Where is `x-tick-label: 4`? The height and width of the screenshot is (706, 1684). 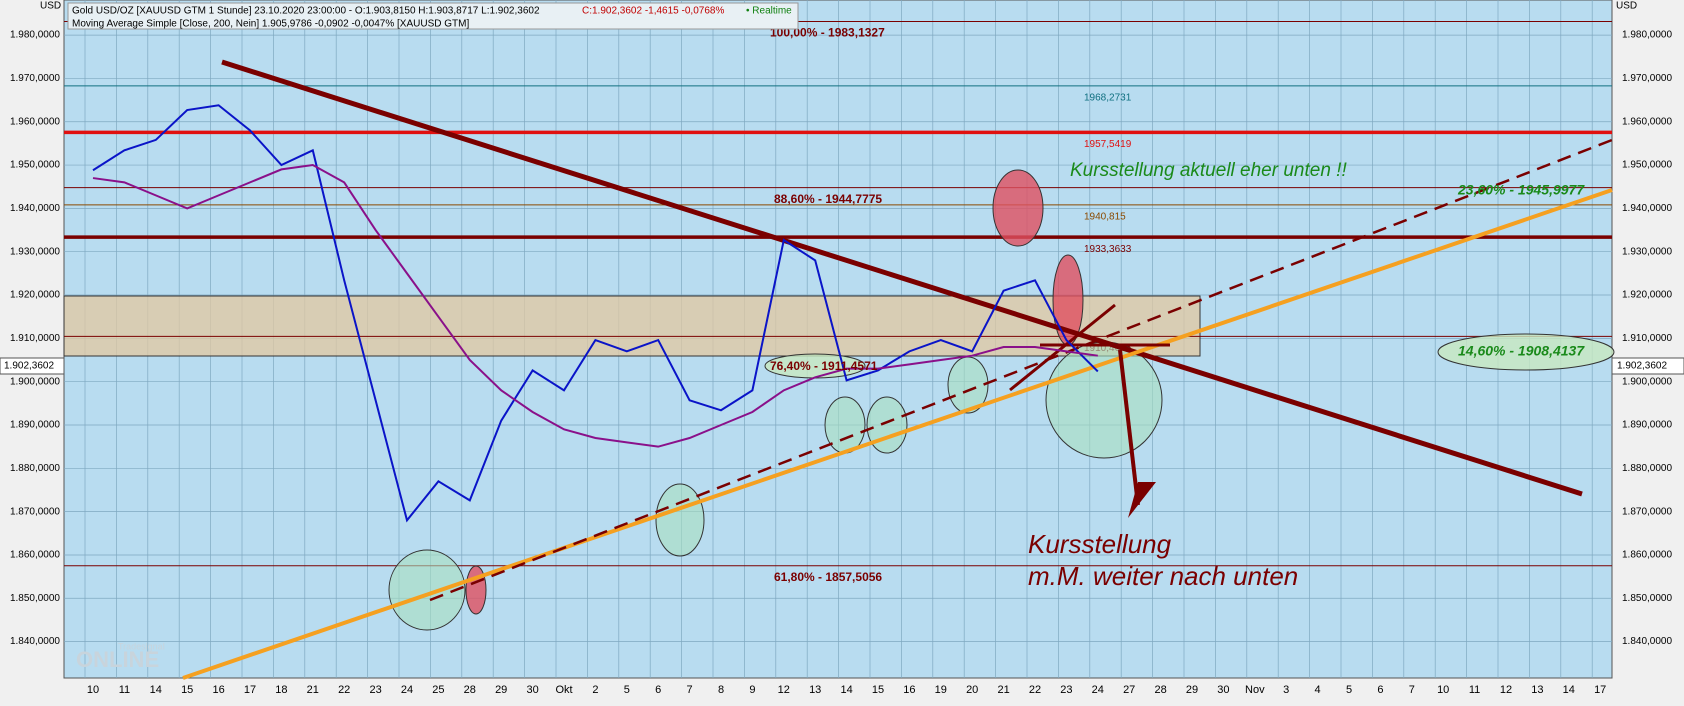
x-tick-label: 4 is located at coordinates (1318, 690).